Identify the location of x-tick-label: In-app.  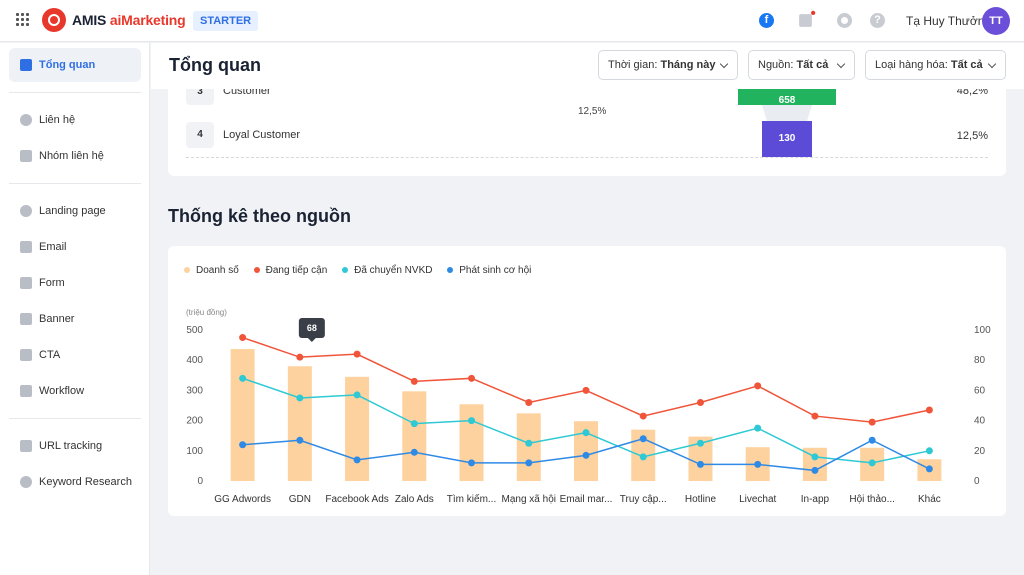
(815, 499).